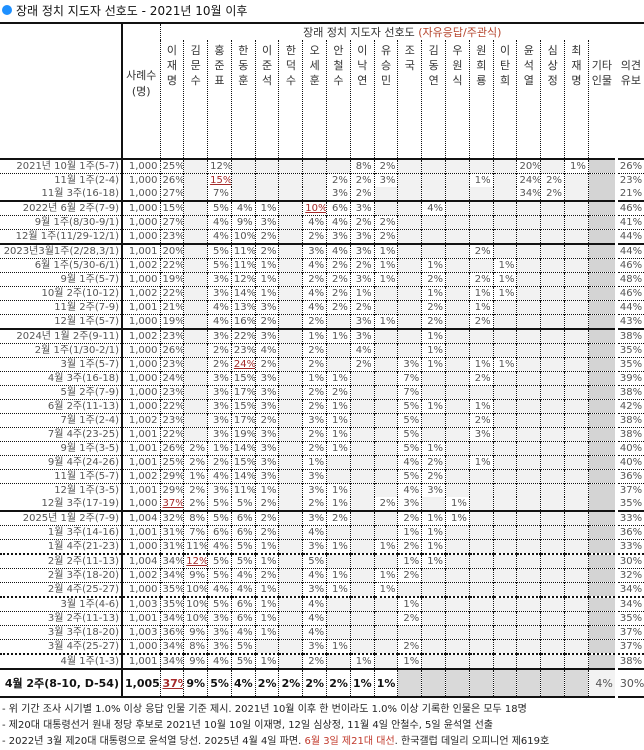 This screenshot has width=644, height=750. Describe the element at coordinates (173, 236) in the screenshot. I see `value-text: 23%` at that location.